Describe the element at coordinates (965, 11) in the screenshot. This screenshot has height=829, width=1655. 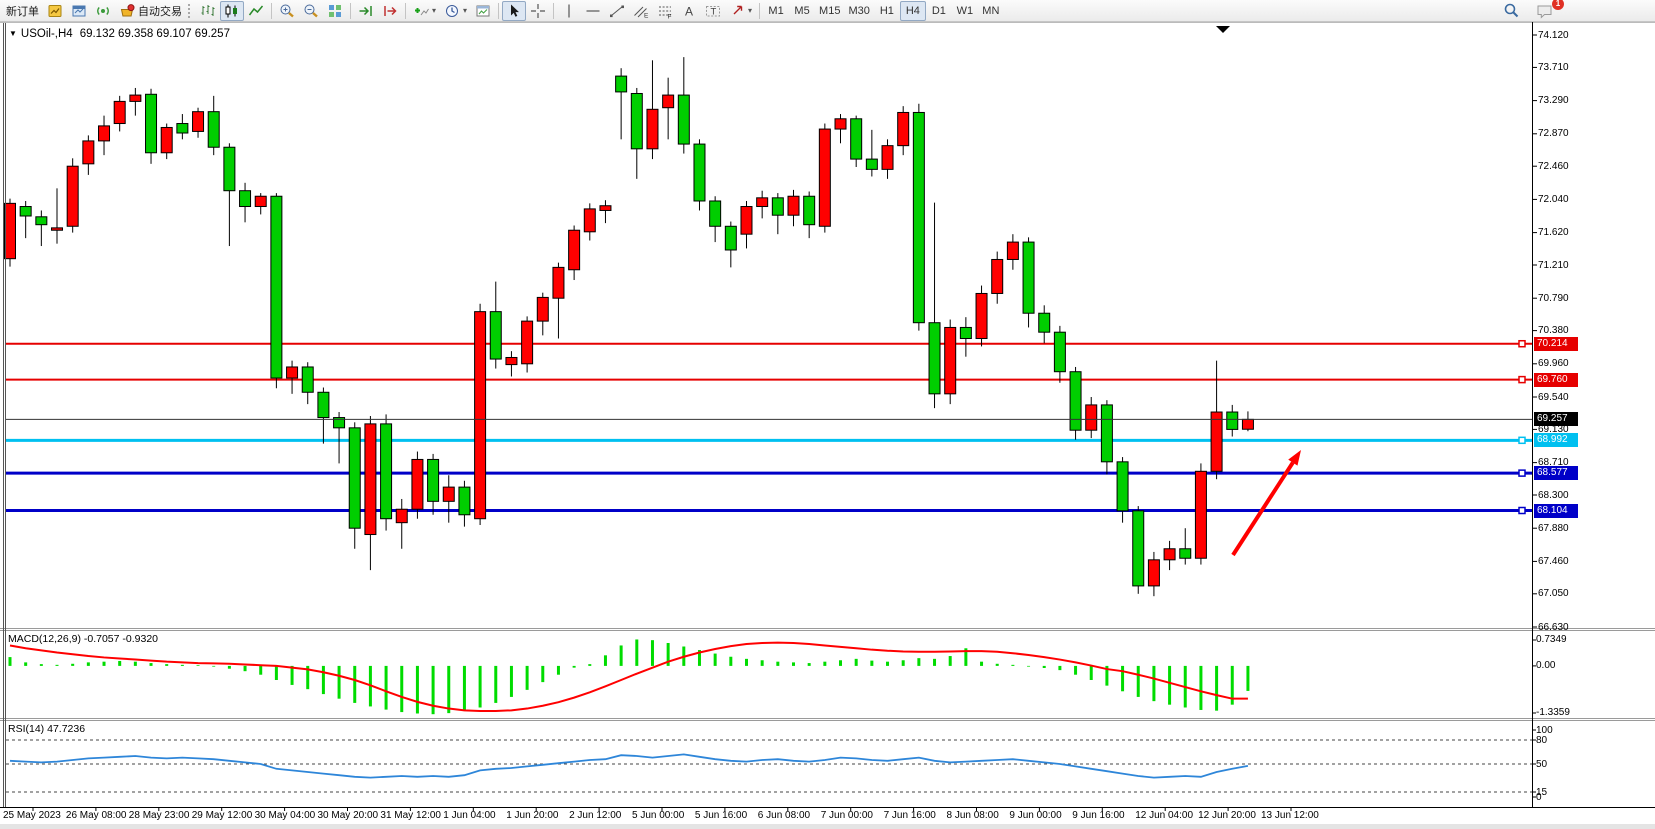
I see `tf-w1-button: W1` at that location.